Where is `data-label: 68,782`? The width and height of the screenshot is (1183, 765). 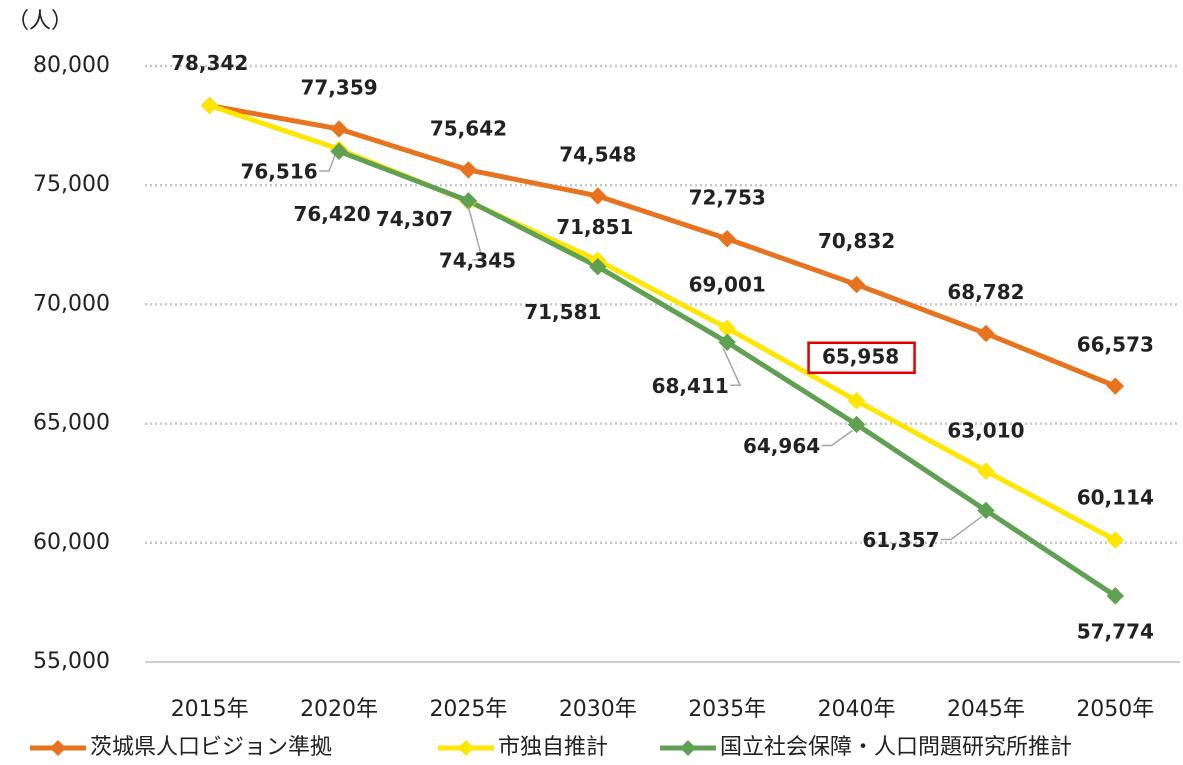 data-label: 68,782 is located at coordinates (985, 292).